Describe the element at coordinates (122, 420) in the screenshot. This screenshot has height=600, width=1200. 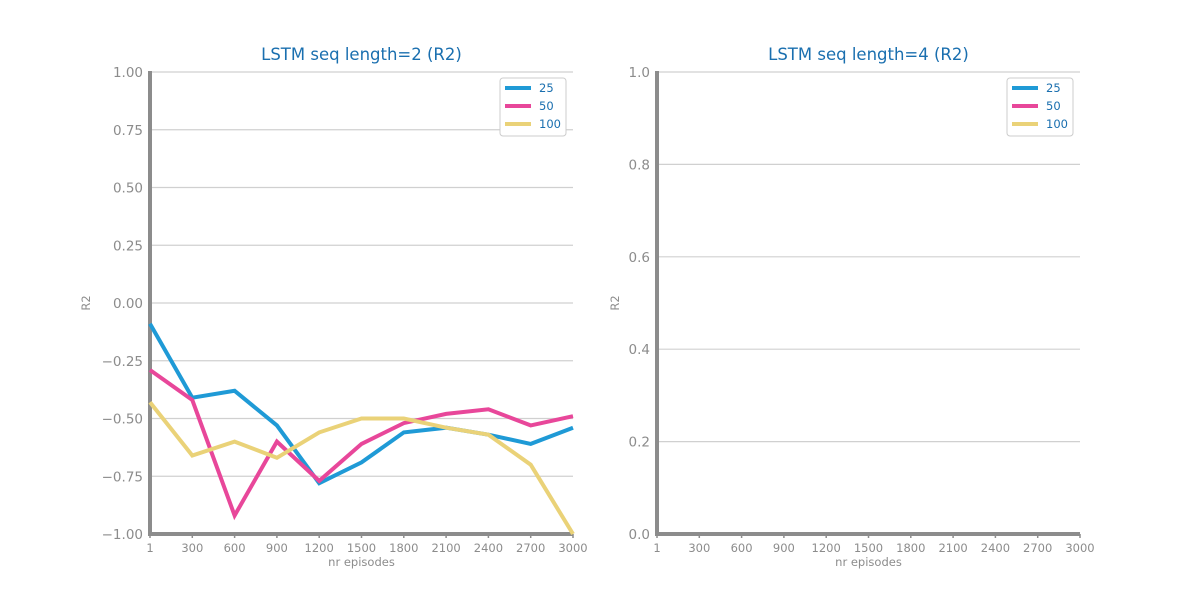
I see `y-tick-label: −0.50` at that location.